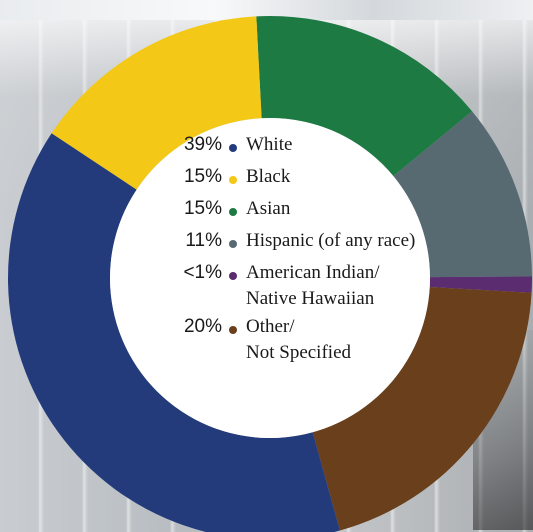 This screenshot has height=532, width=533. Describe the element at coordinates (313, 272) in the screenshot. I see `legend-label-line: American Indian/` at that location.